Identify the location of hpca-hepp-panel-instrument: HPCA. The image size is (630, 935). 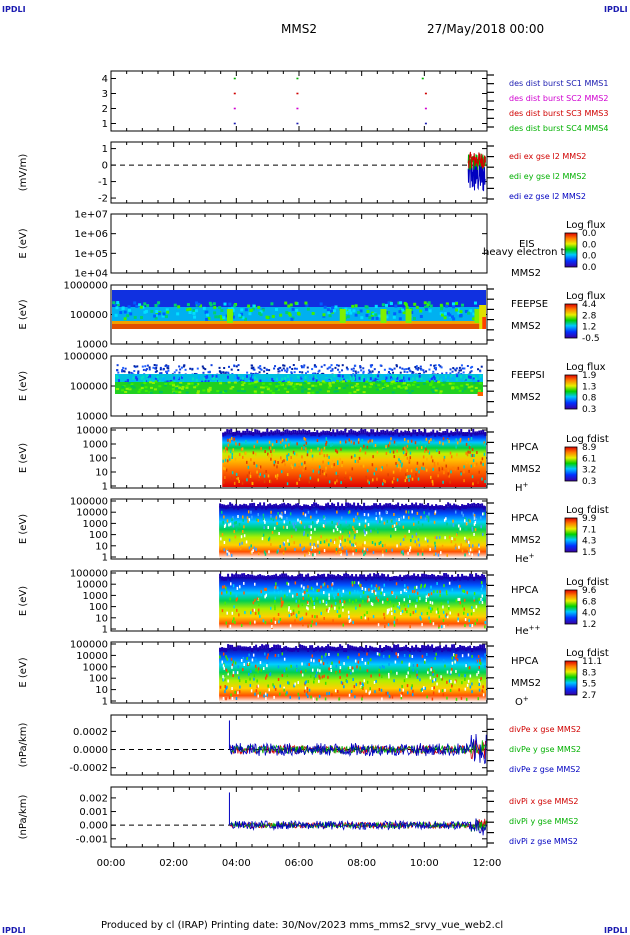
(525, 590).